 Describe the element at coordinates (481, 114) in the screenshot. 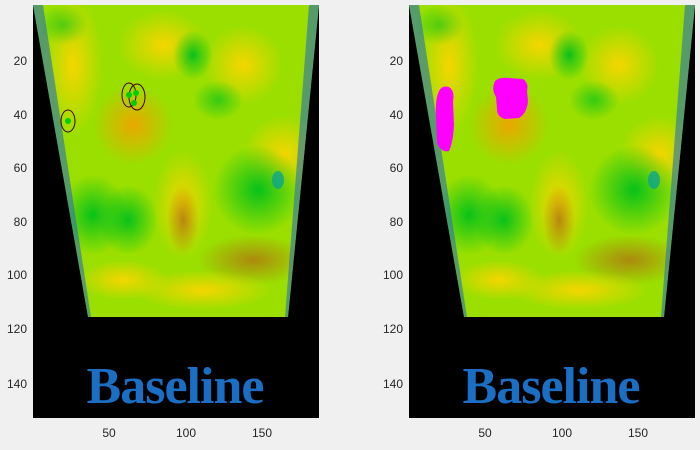

I see `segmentation-mask-right` at that location.